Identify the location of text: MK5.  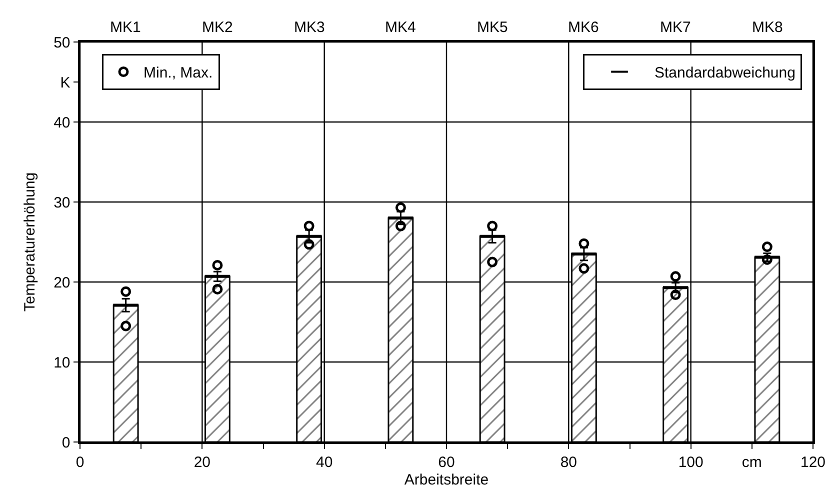
(492, 27).